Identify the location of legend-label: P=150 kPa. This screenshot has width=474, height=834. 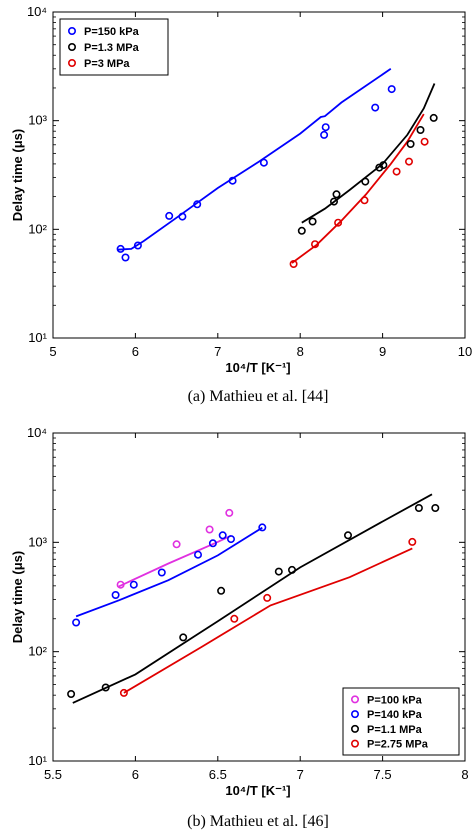
(112, 32).